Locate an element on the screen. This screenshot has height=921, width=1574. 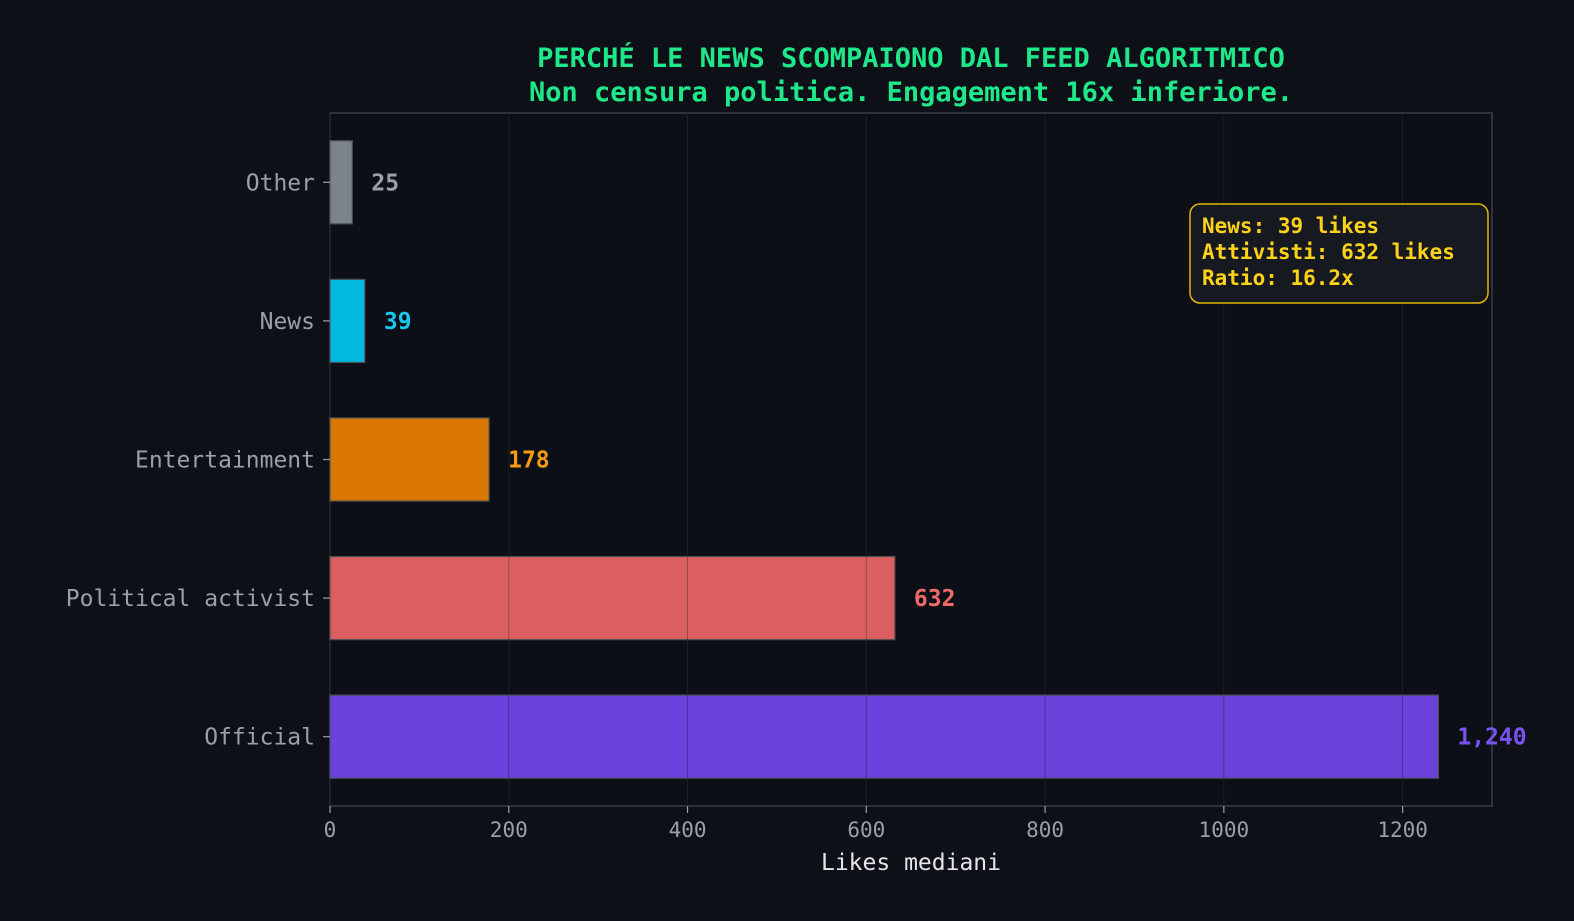
y-tick-label: News is located at coordinates (287, 322).